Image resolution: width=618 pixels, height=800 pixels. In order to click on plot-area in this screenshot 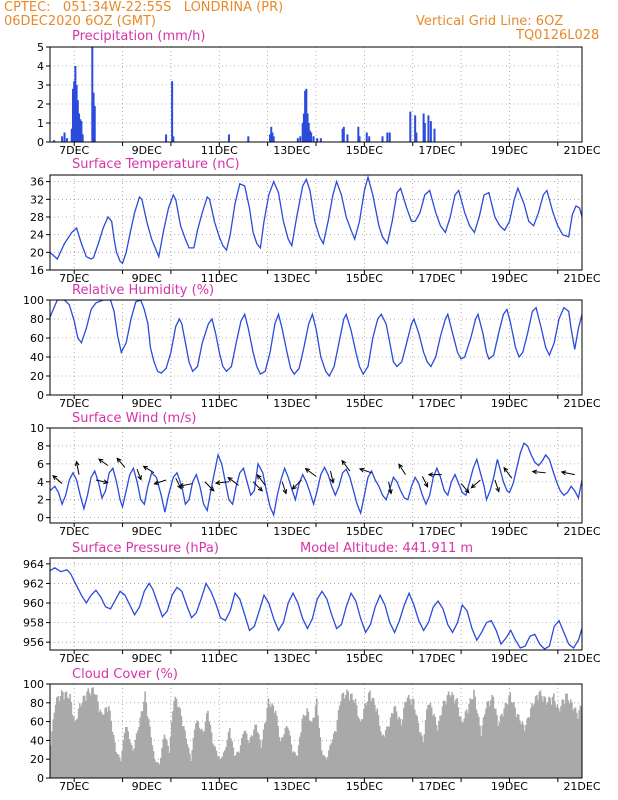, I will do `click(316, 731)`.